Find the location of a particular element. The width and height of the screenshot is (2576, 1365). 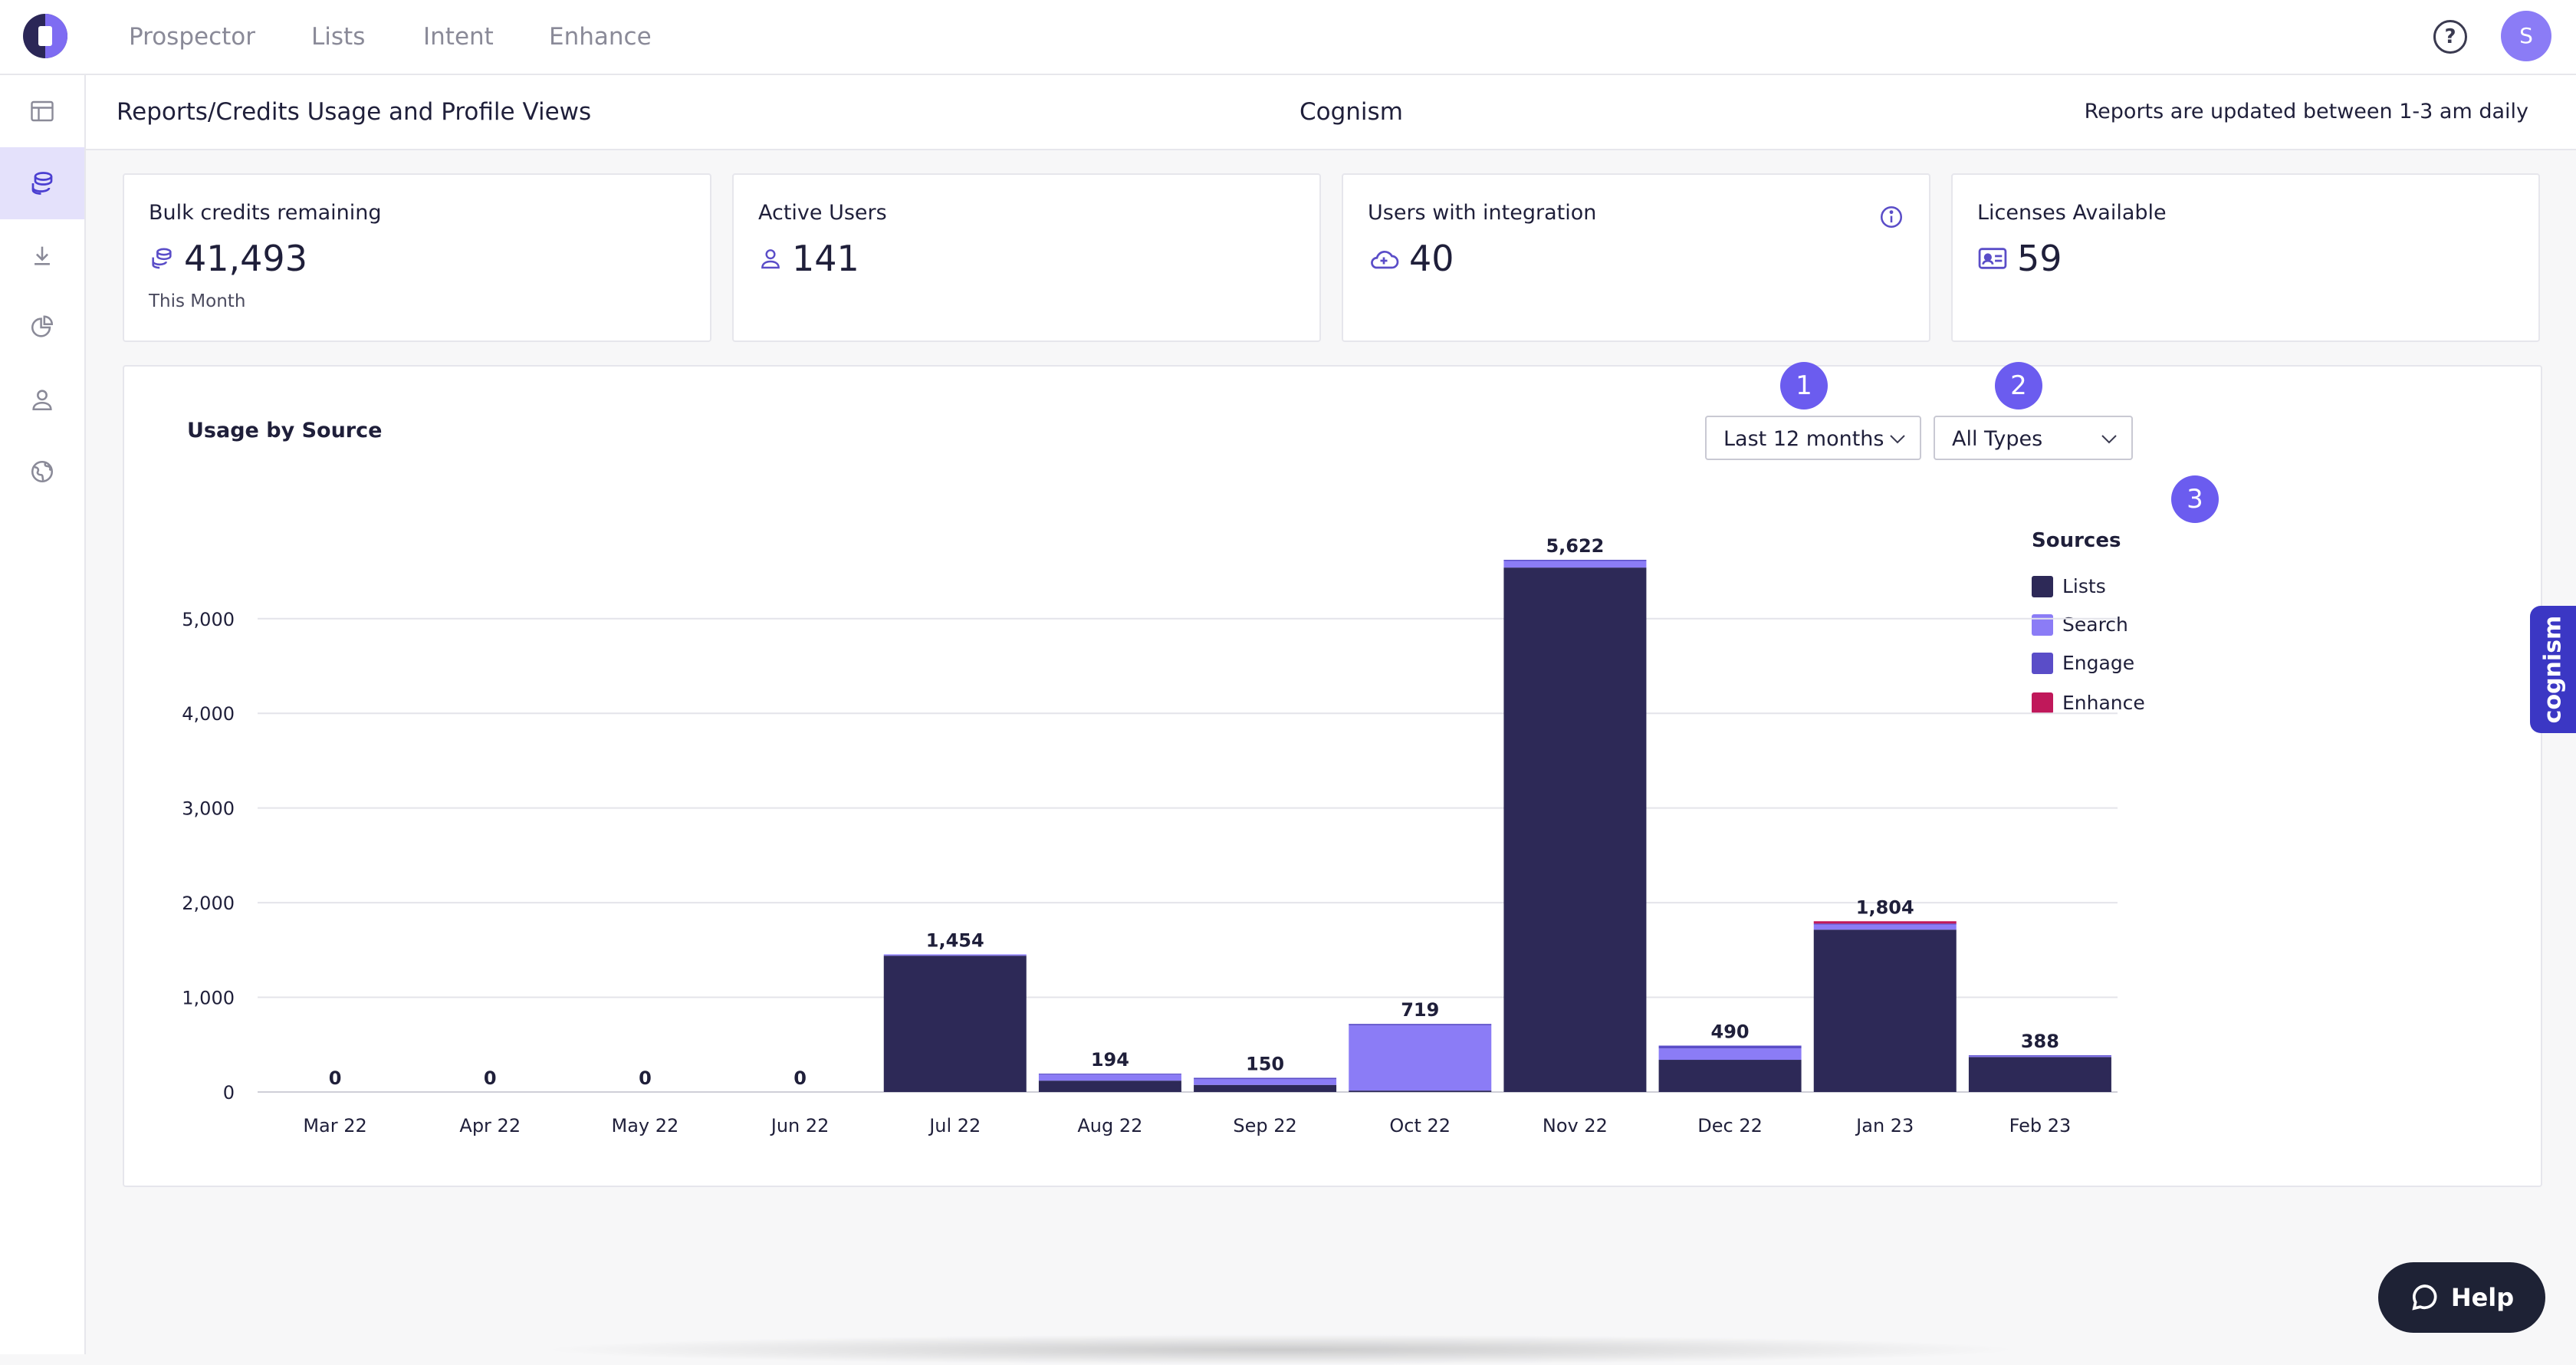

legend-item-engage: Engage is located at coordinates (2083, 663).